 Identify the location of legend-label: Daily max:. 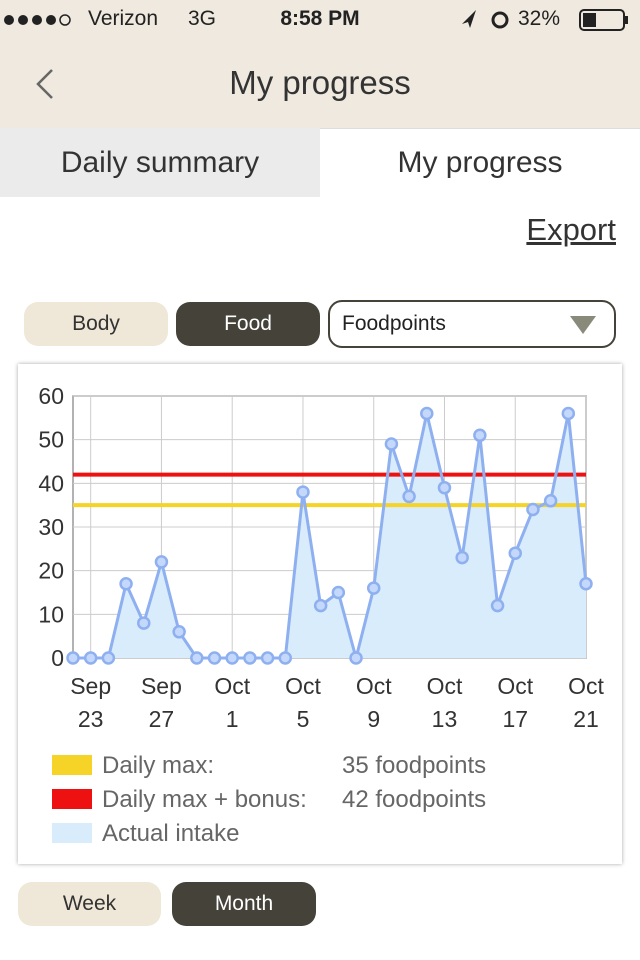
(158, 765).